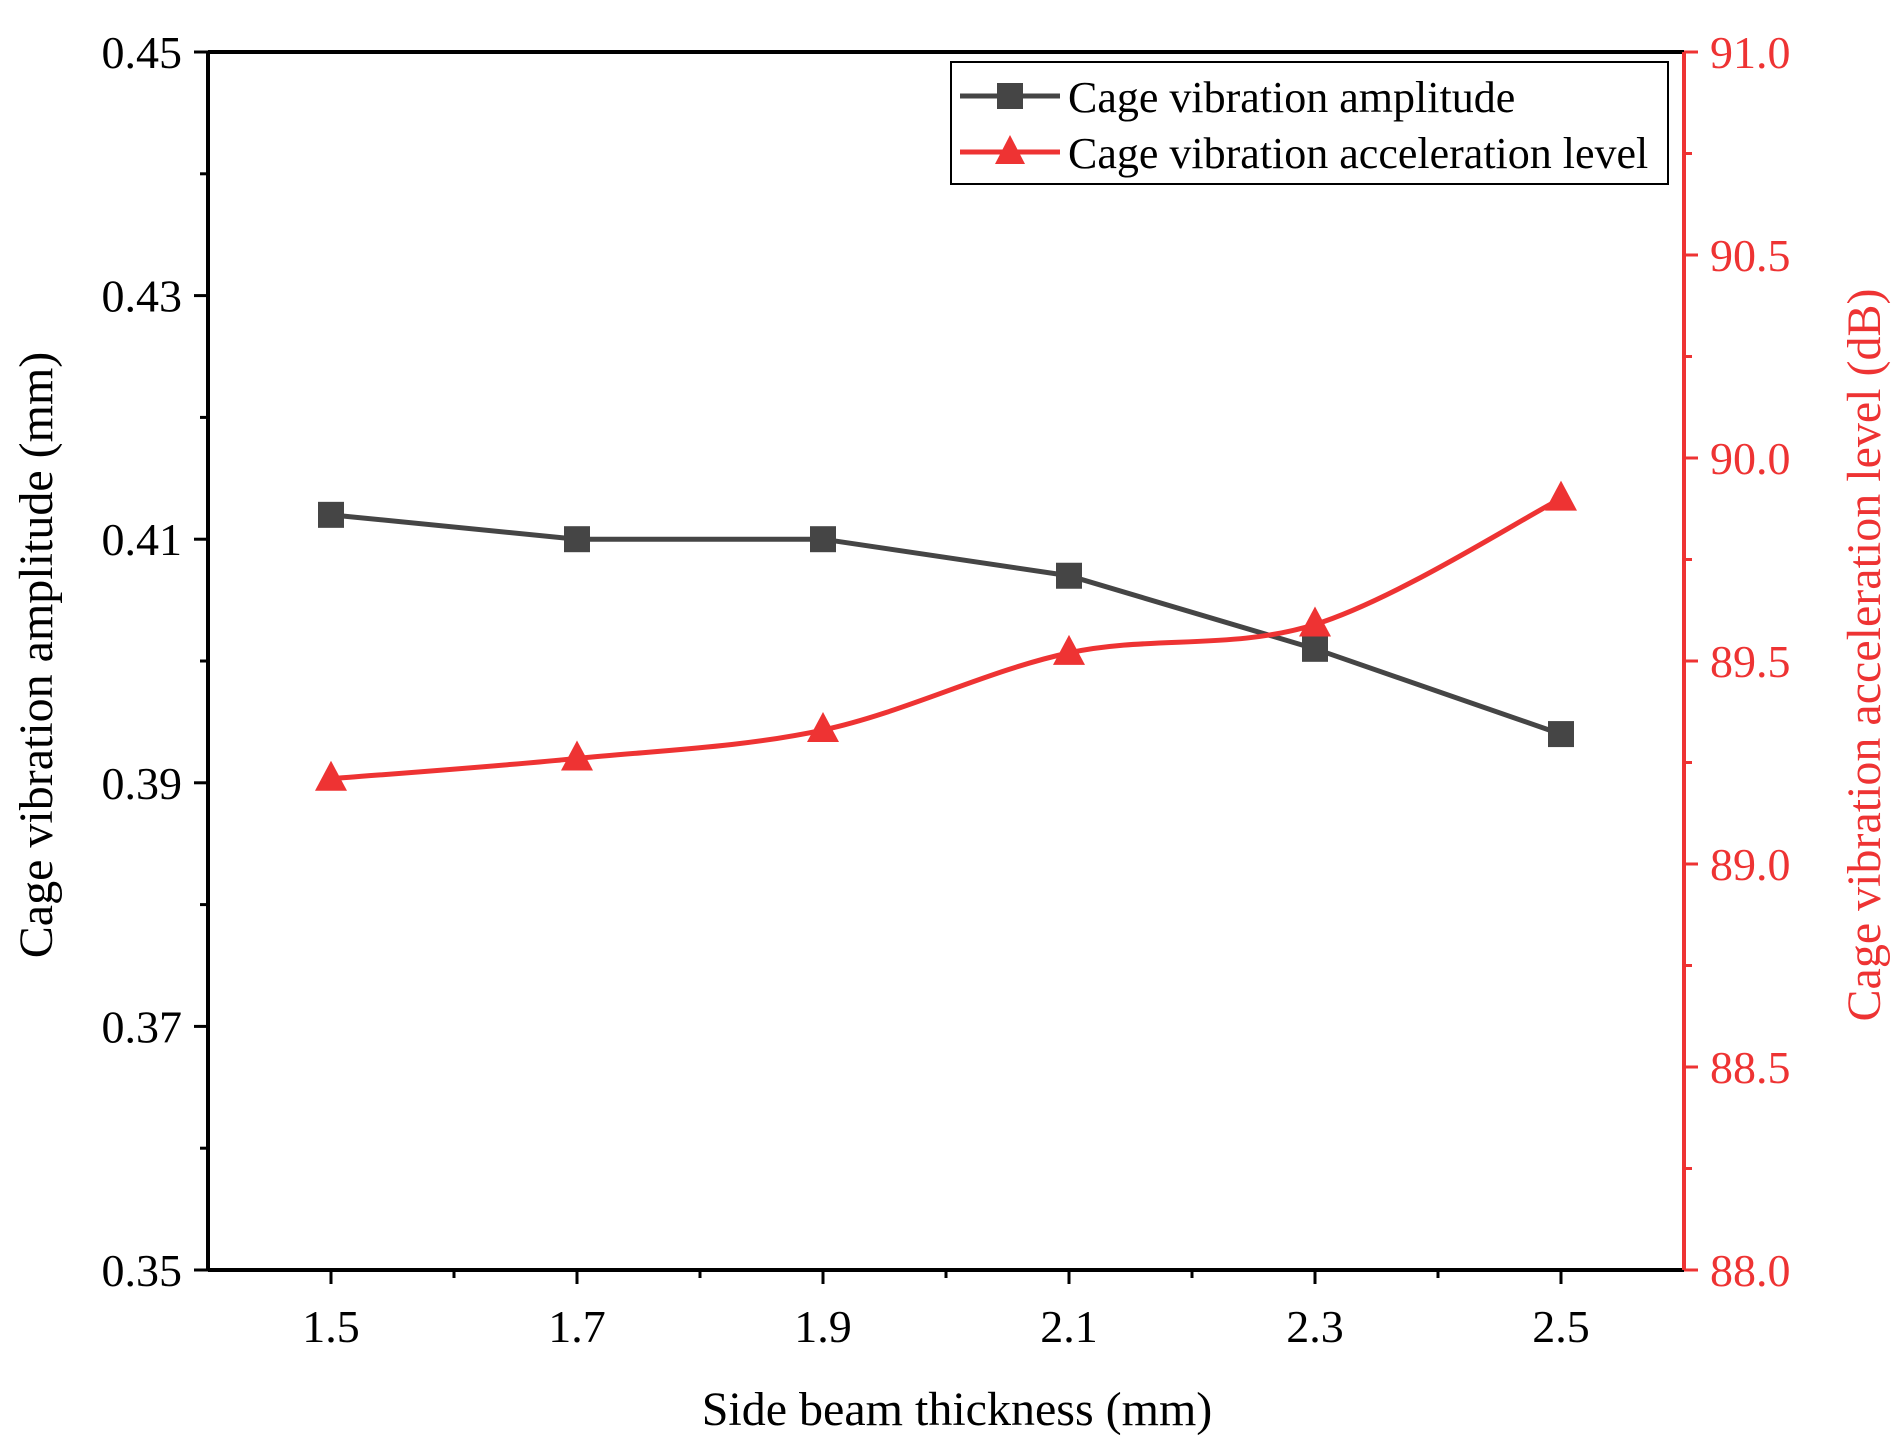 This screenshot has width=1893, height=1436. Describe the element at coordinates (142, 1026) in the screenshot. I see `y-left-tick-label: 0.37` at that location.